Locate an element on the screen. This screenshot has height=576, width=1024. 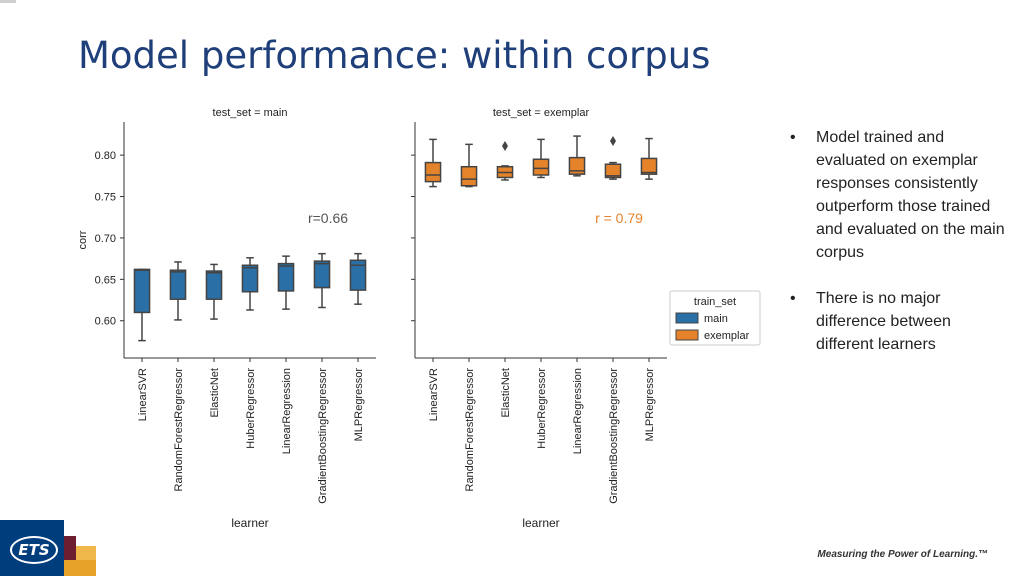
y-tick-label: 0.70 is located at coordinates (105, 239).